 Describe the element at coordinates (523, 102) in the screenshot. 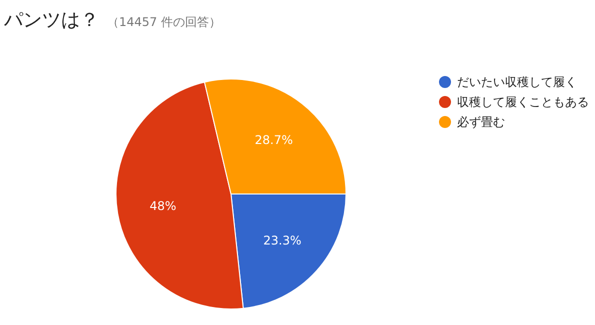

I see `legend-label: 収穫して履くこともある` at that location.